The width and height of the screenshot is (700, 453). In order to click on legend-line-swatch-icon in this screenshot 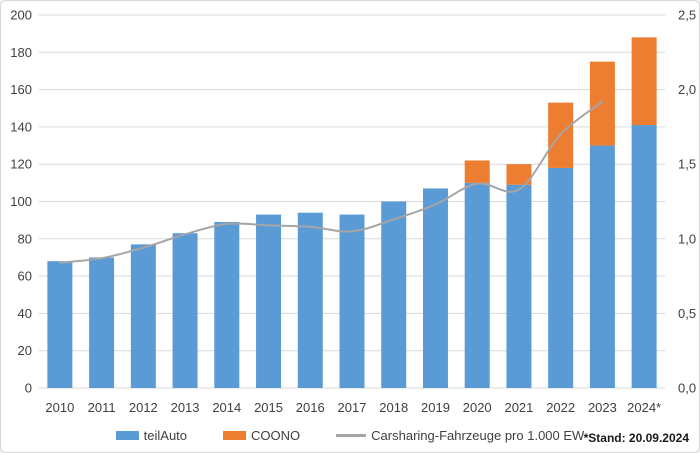, I will do `click(351, 435)`.